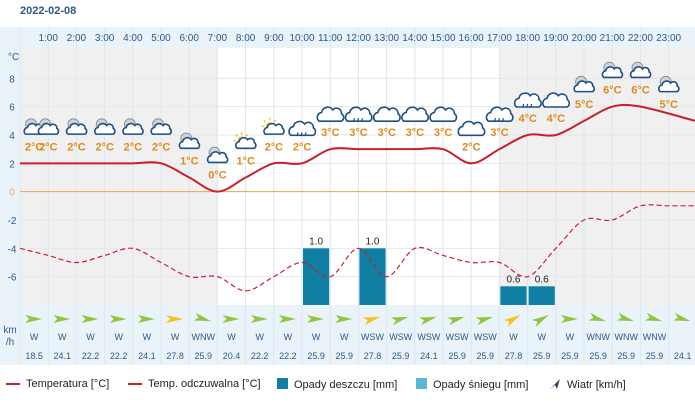 The width and height of the screenshot is (695, 408). What do you see at coordinates (542, 279) in the screenshot?
I see `rain-label: 0.6` at bounding box center [542, 279].